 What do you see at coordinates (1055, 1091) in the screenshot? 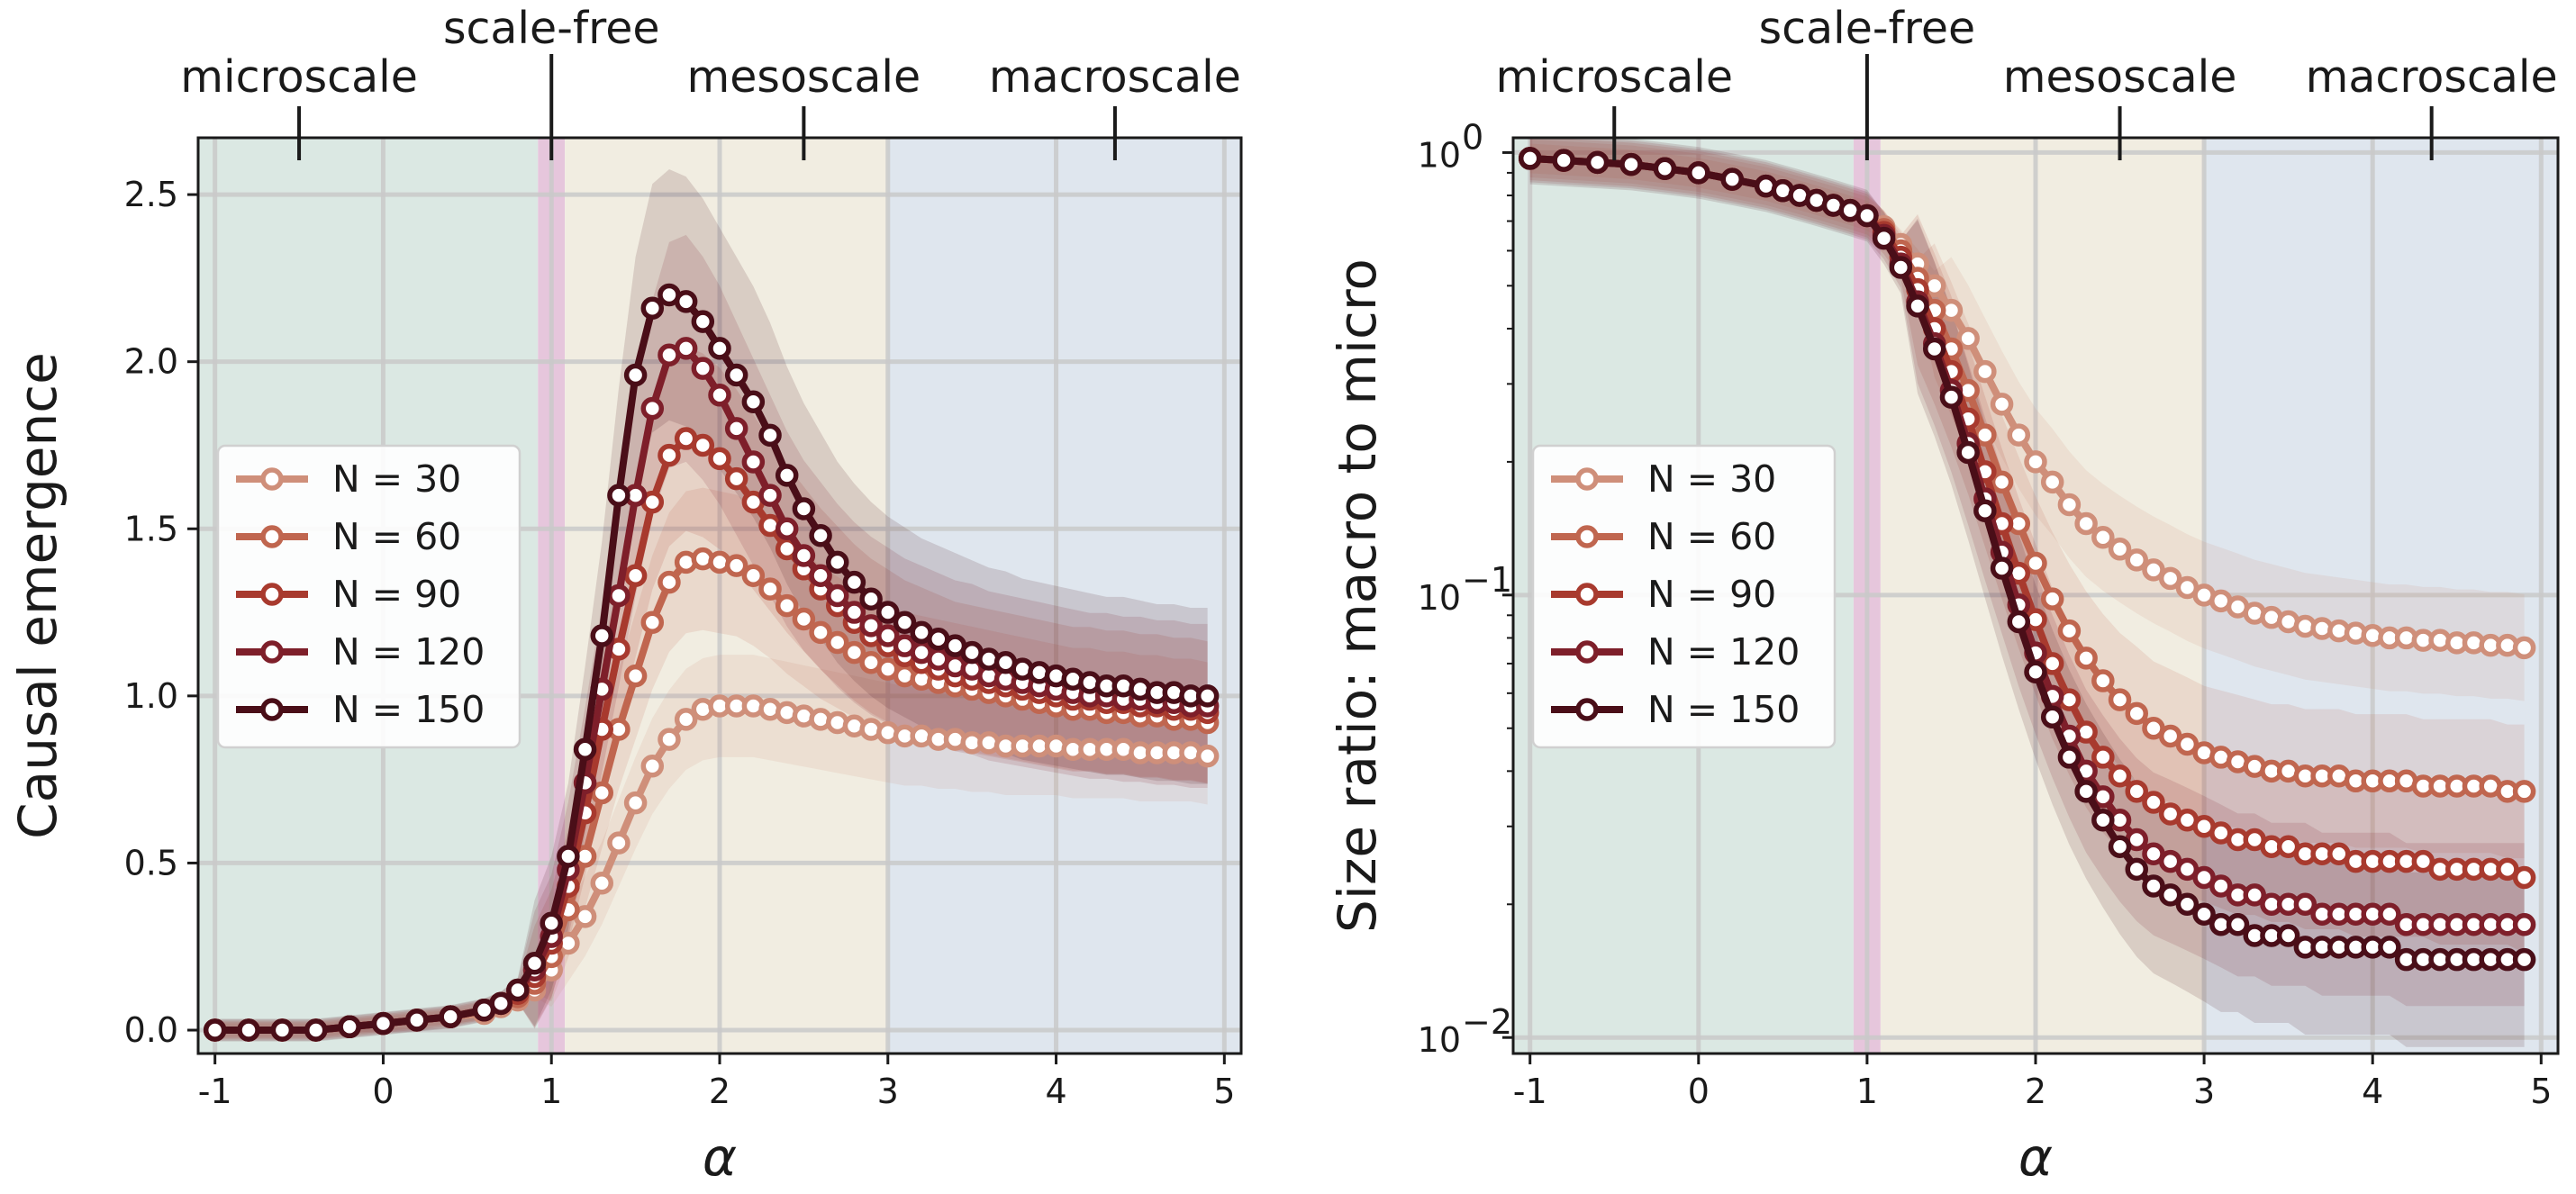
I see `x-tick-label: 4` at bounding box center [1055, 1091].